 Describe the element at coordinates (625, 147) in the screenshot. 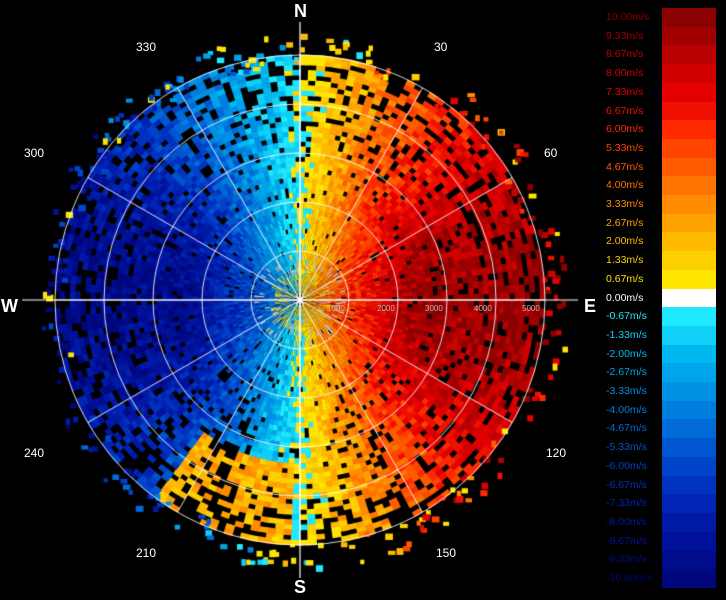

I see `scale-label: 5.33m/s` at that location.